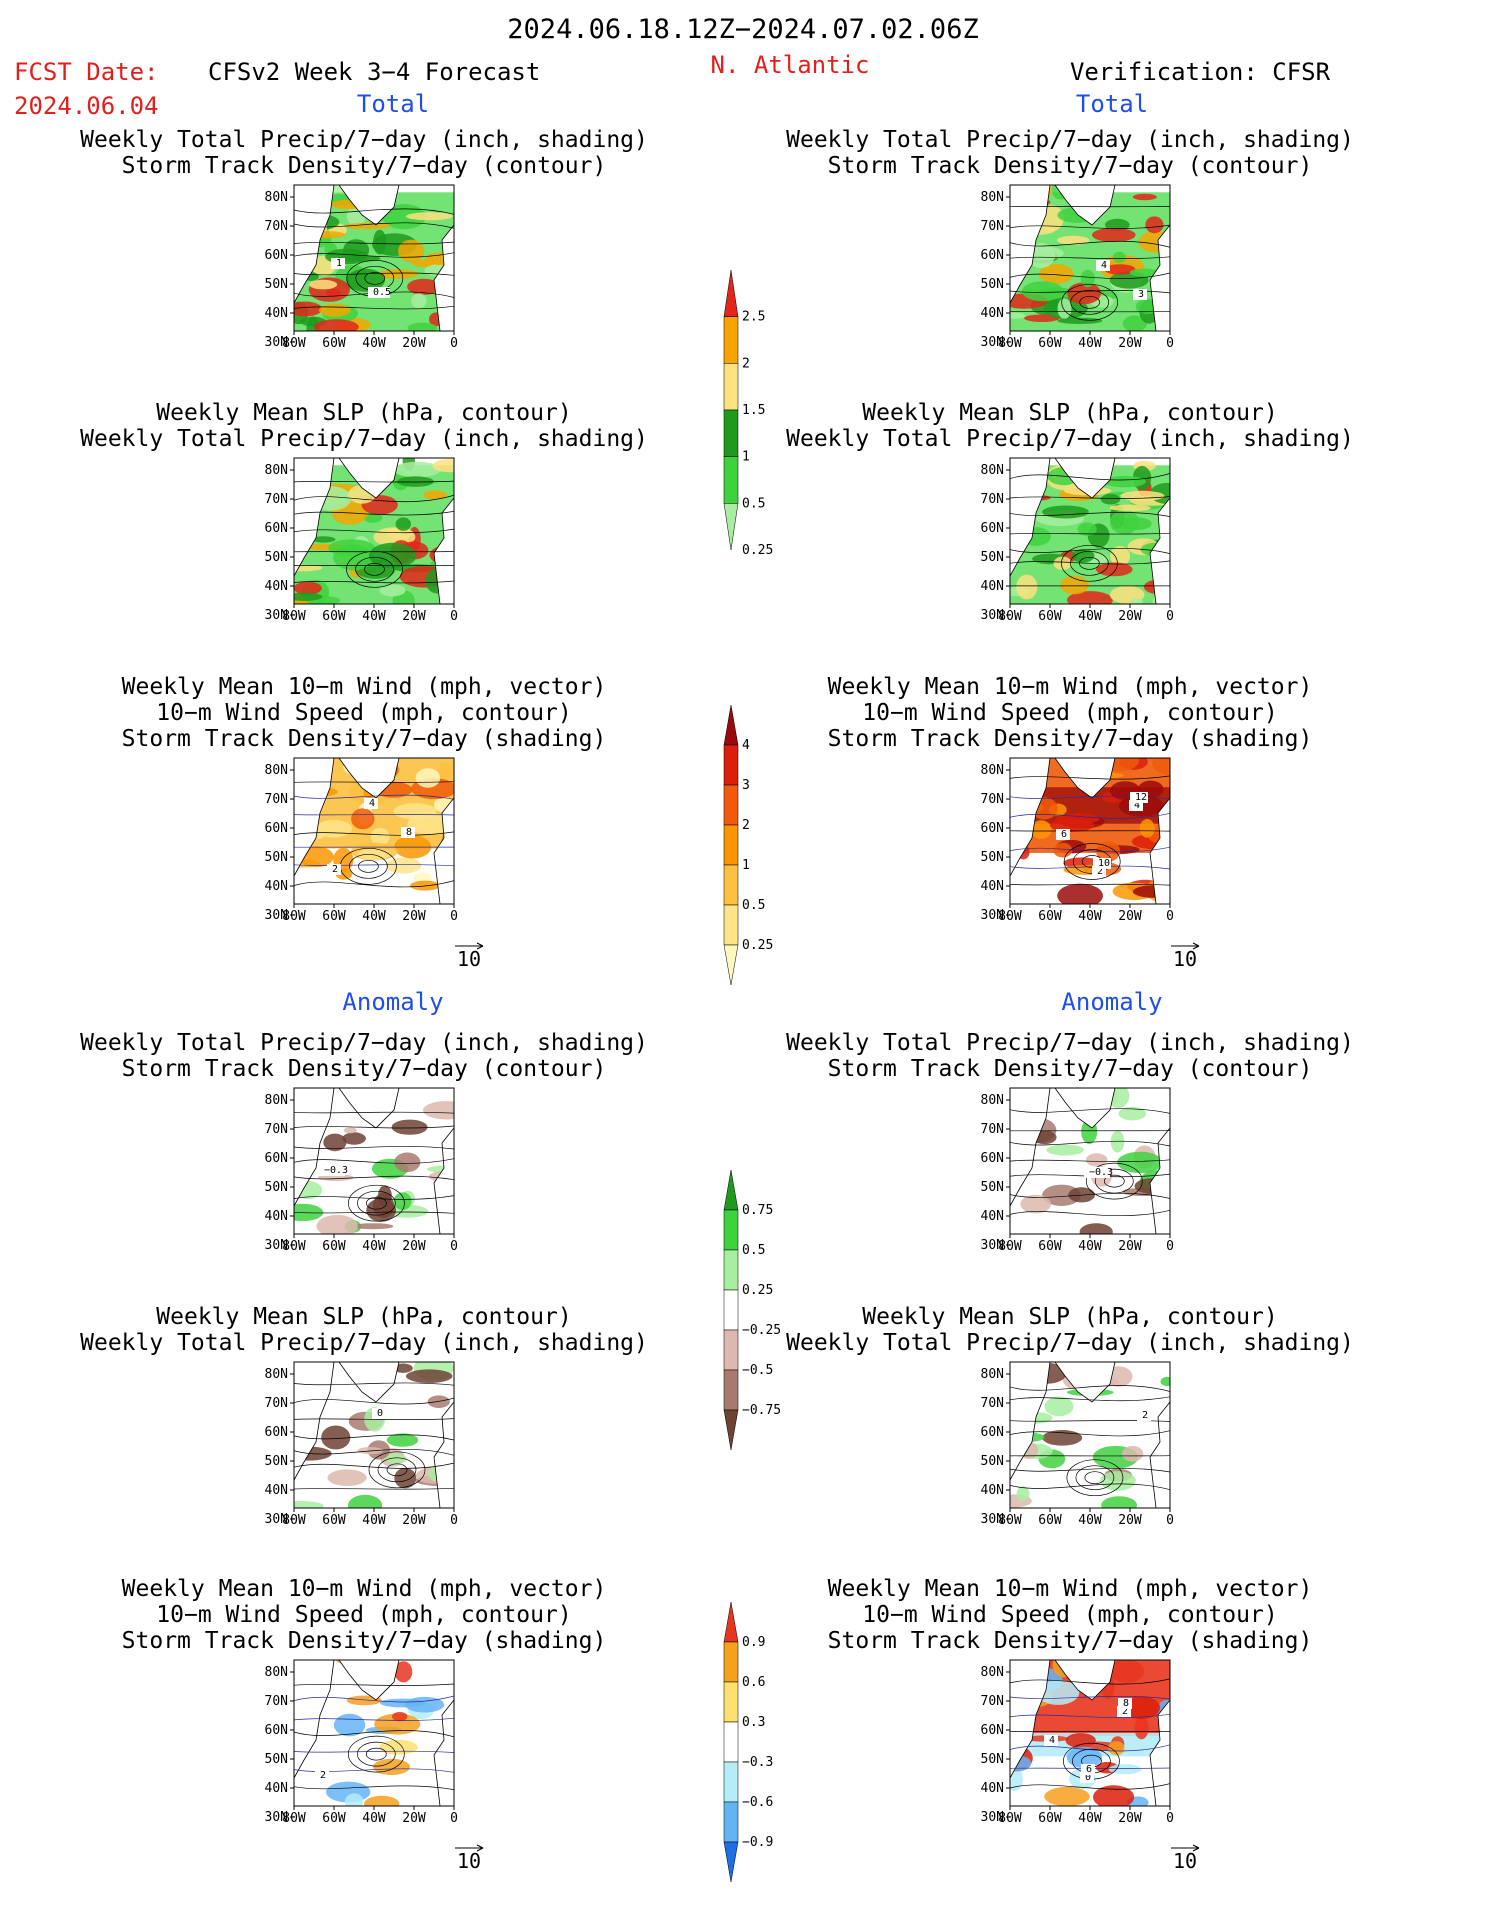 The width and height of the screenshot is (1487, 1925). Describe the element at coordinates (364, 1641) in the screenshot. I see `panel-title-line: Storm Track Density/7−day (shading)` at that location.